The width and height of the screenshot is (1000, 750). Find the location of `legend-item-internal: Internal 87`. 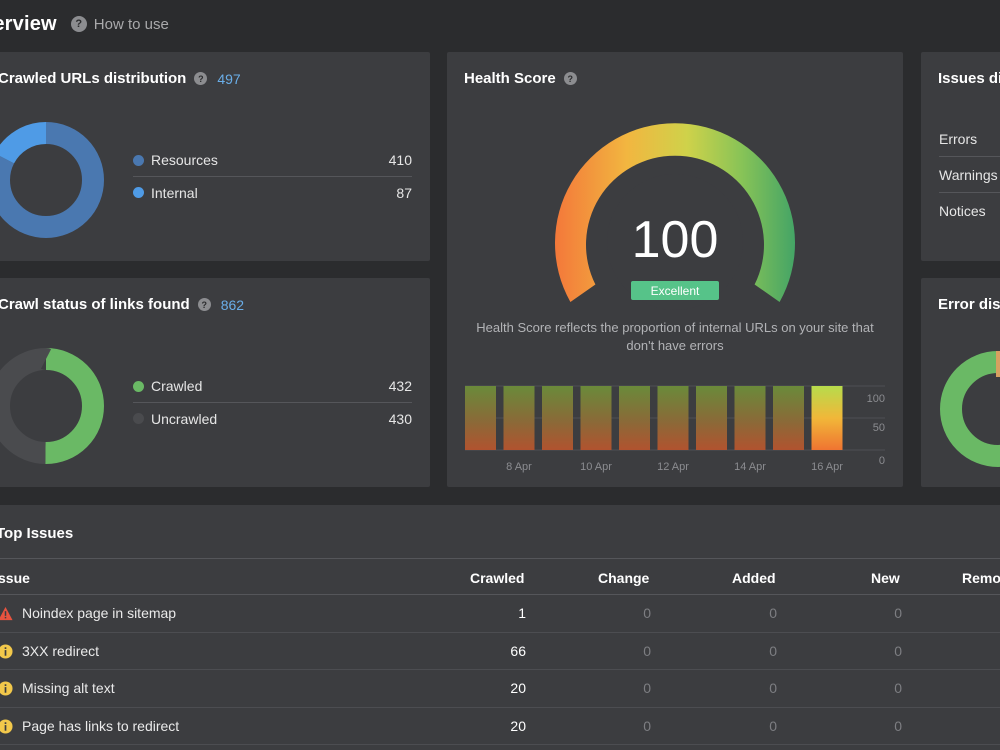

legend-item-internal: Internal 87 is located at coordinates (272, 192).